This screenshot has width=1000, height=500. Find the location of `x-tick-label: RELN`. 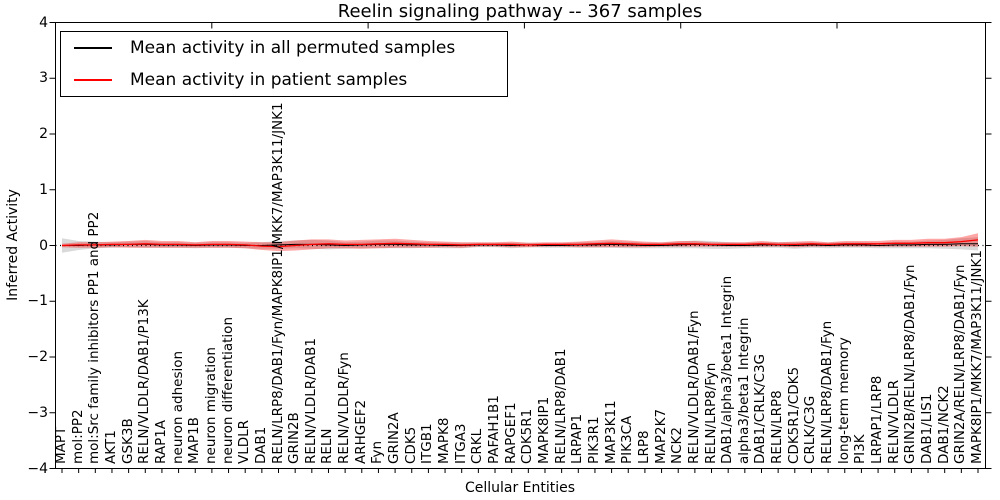

x-tick-label: RELN is located at coordinates (327, 446).